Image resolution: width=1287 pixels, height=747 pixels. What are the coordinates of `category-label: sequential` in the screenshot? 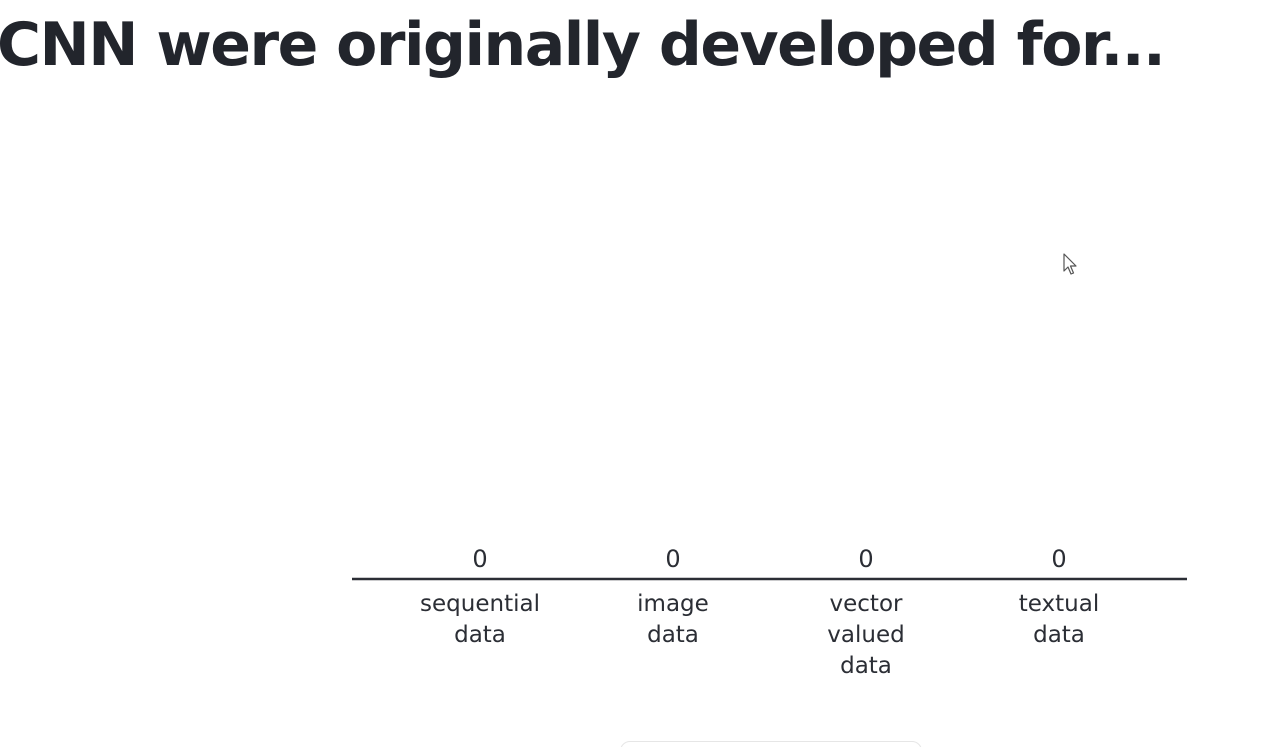 It's located at (480, 604).